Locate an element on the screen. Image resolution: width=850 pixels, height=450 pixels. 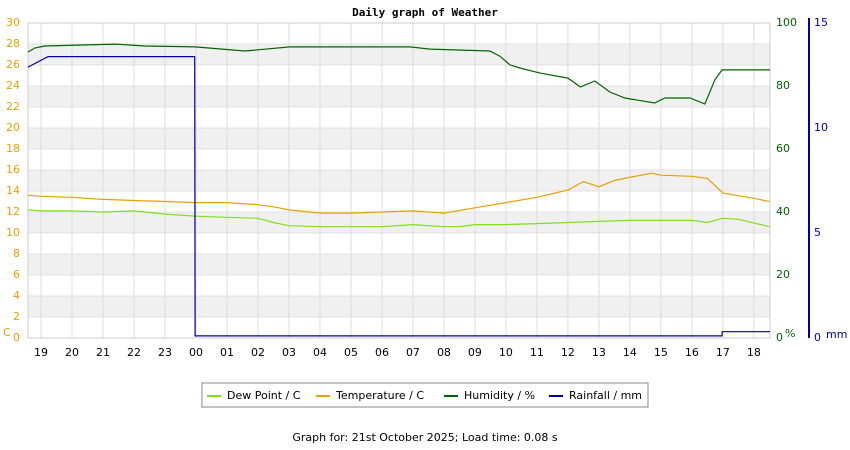
y3-tick-label: 10 is located at coordinates (821, 127).